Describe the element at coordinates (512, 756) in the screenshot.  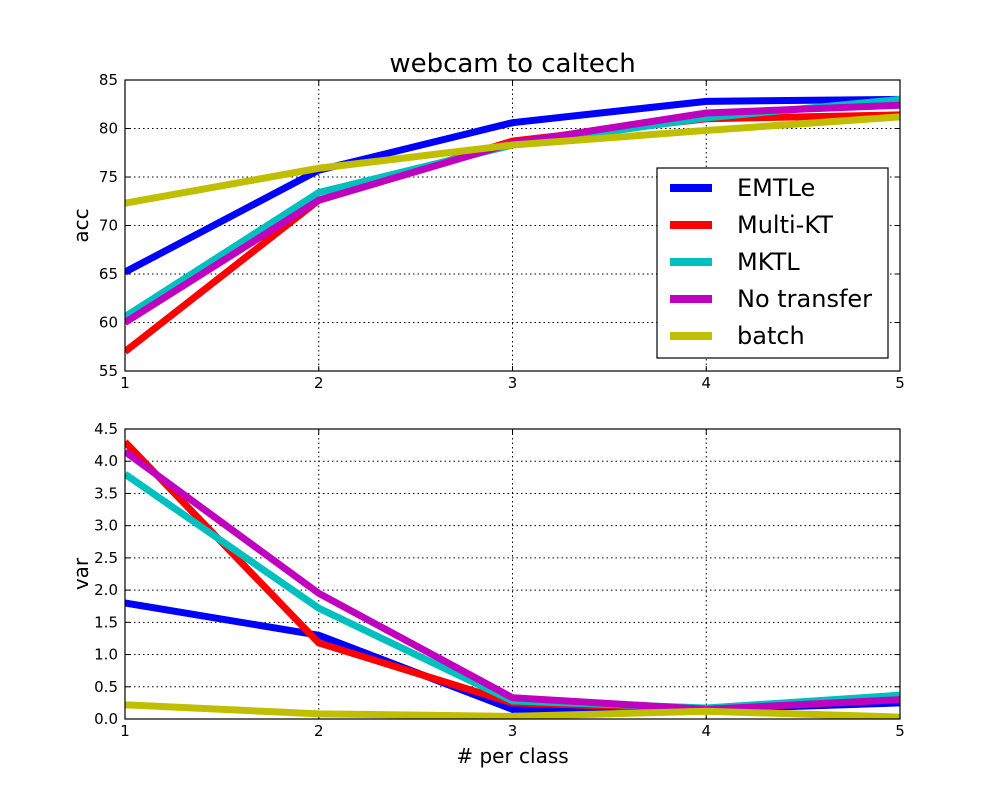
I see `x-axis-label: # per class` at that location.